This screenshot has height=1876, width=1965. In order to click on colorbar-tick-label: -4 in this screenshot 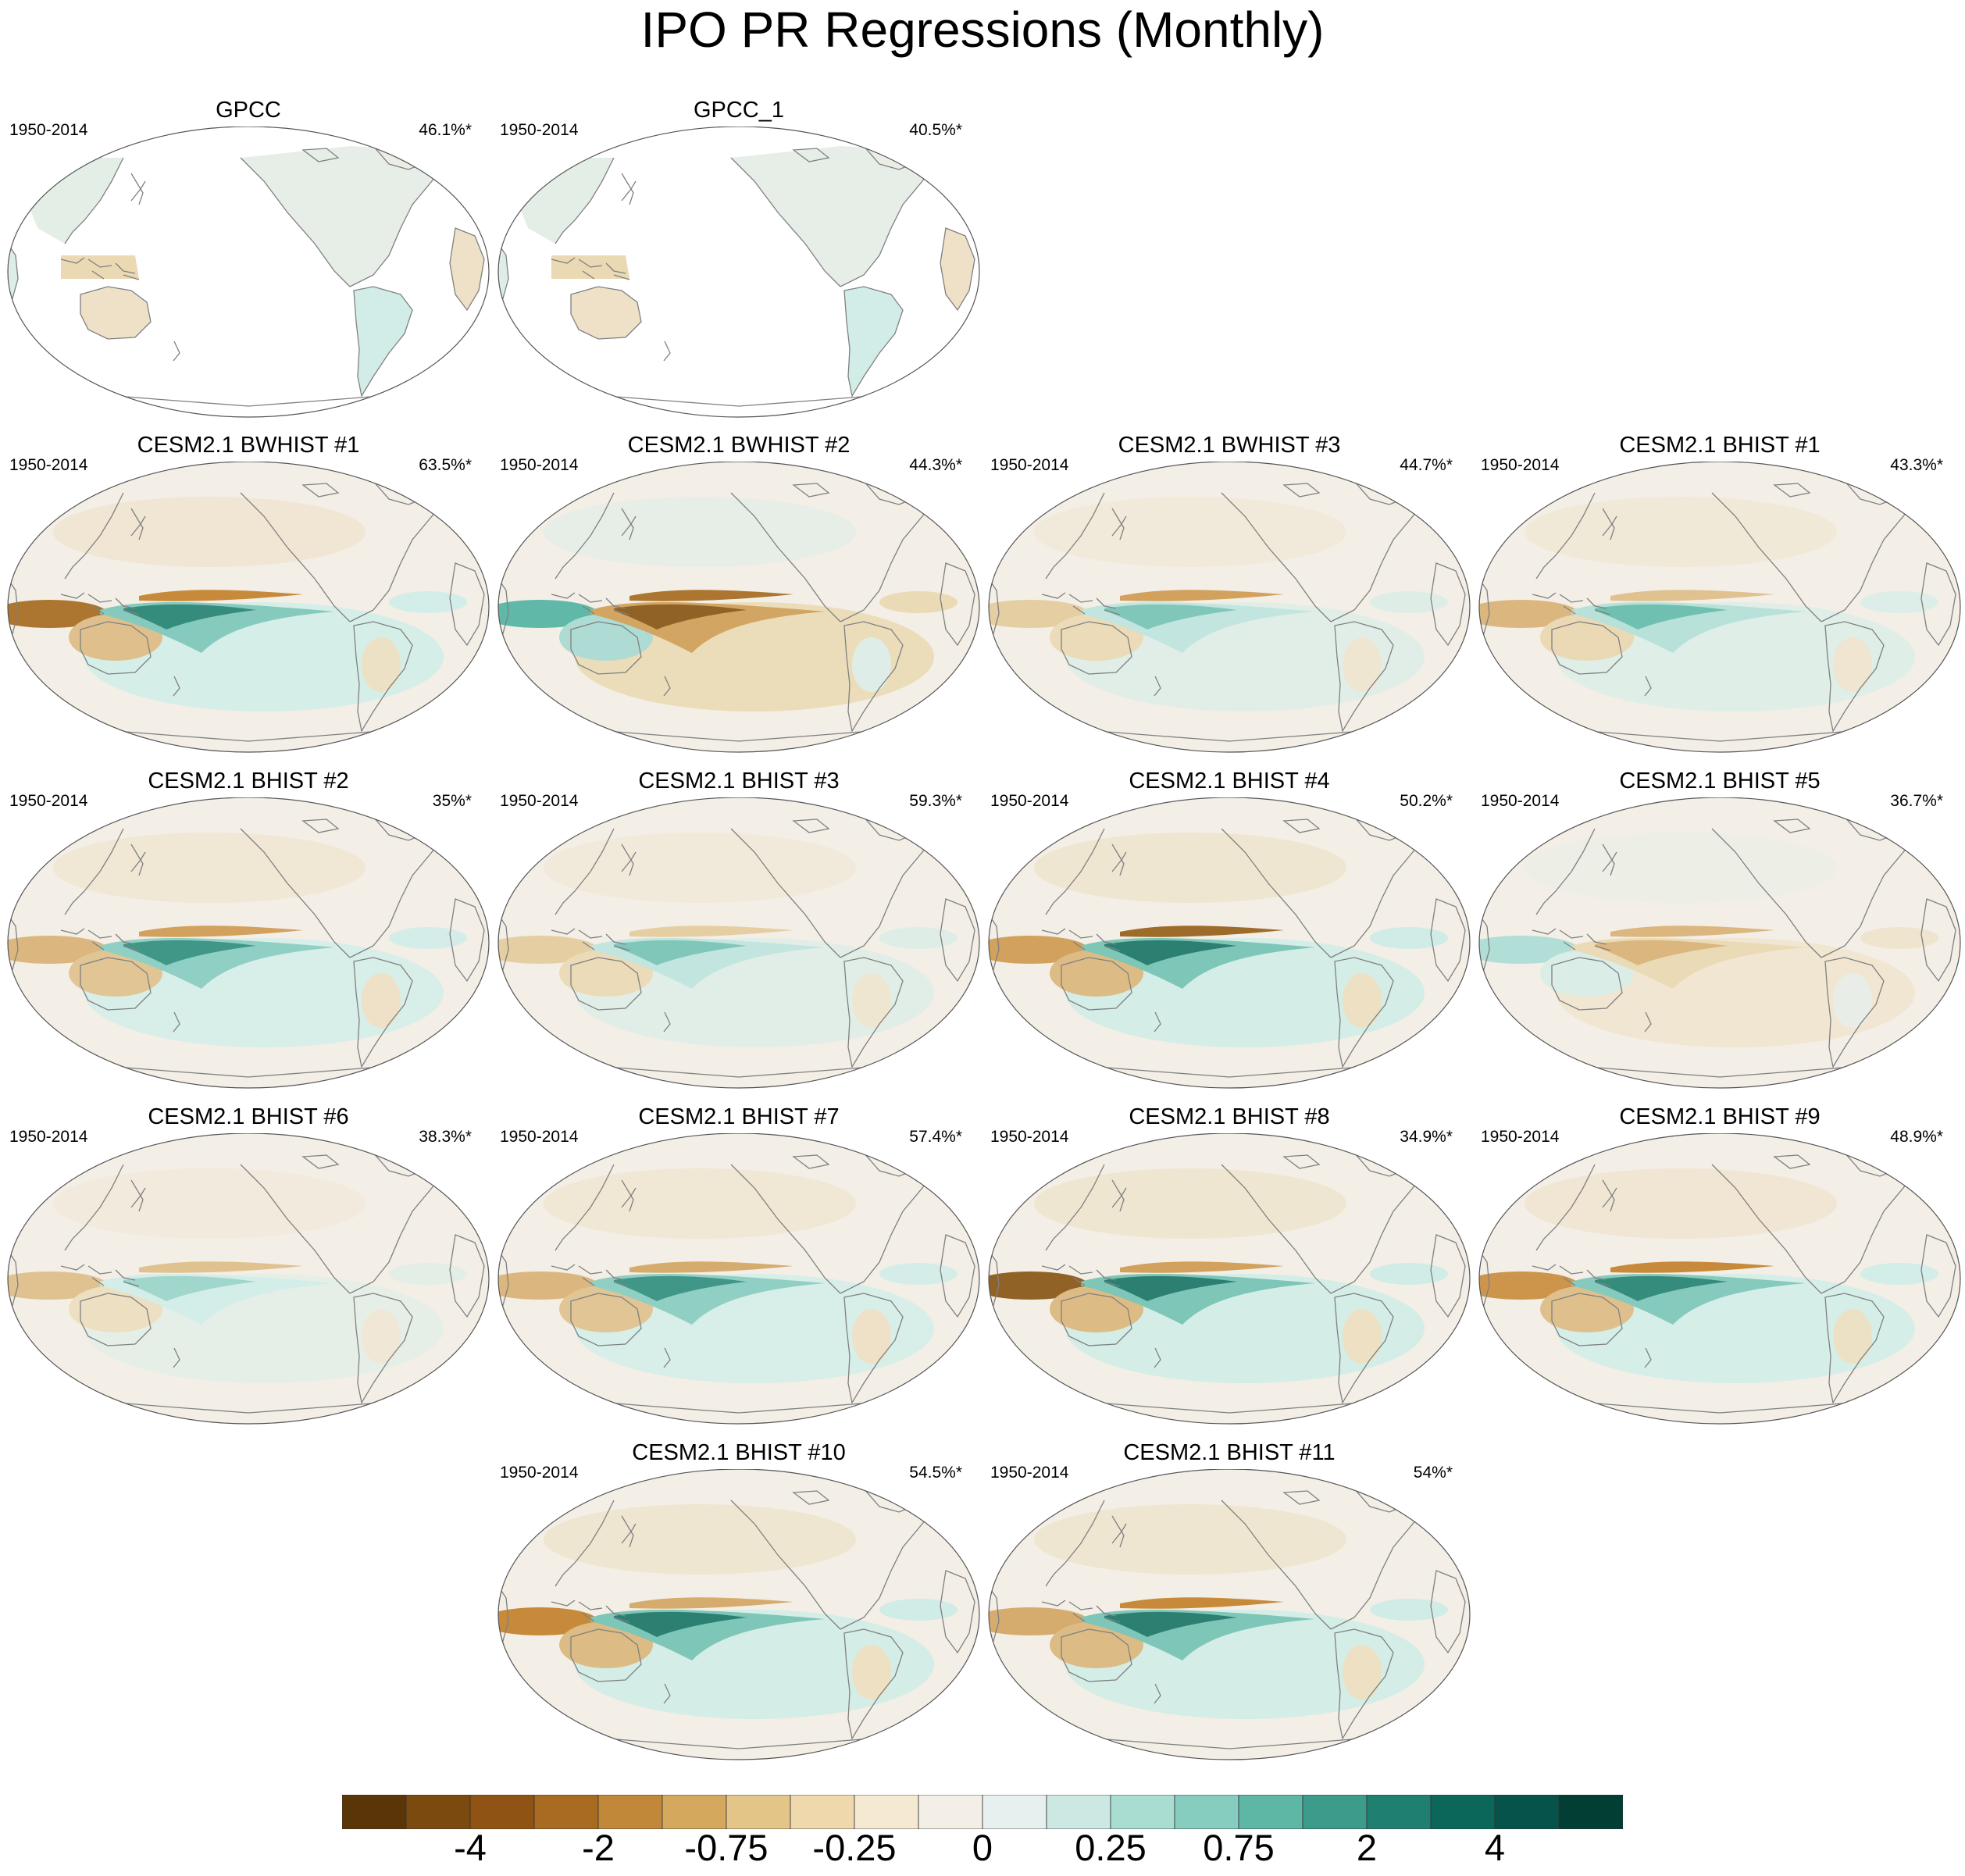, I will do `click(470, 1847)`.